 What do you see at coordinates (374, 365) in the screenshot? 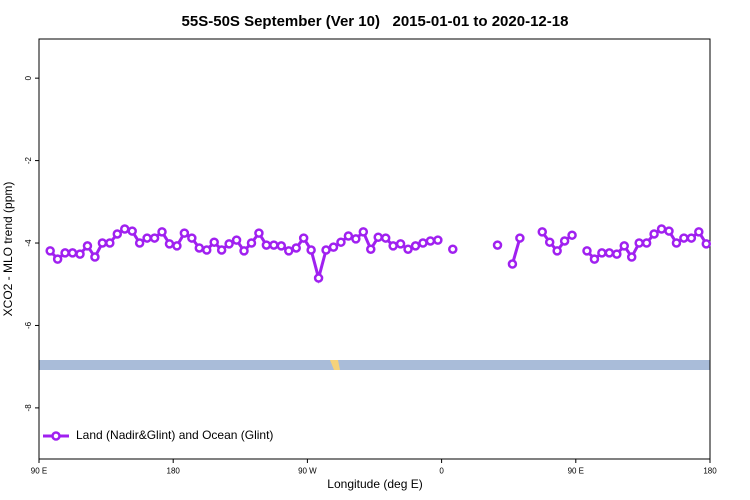
I see `land-strip` at bounding box center [374, 365].